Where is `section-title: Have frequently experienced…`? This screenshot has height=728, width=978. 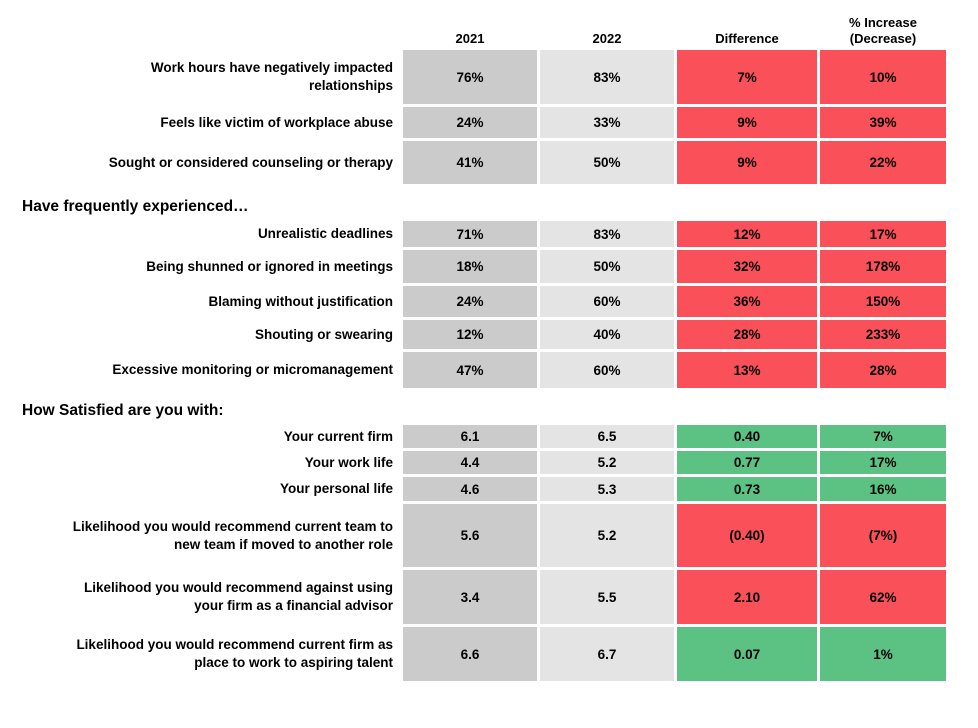
section-title: Have frequently experienced… is located at coordinates (135, 206).